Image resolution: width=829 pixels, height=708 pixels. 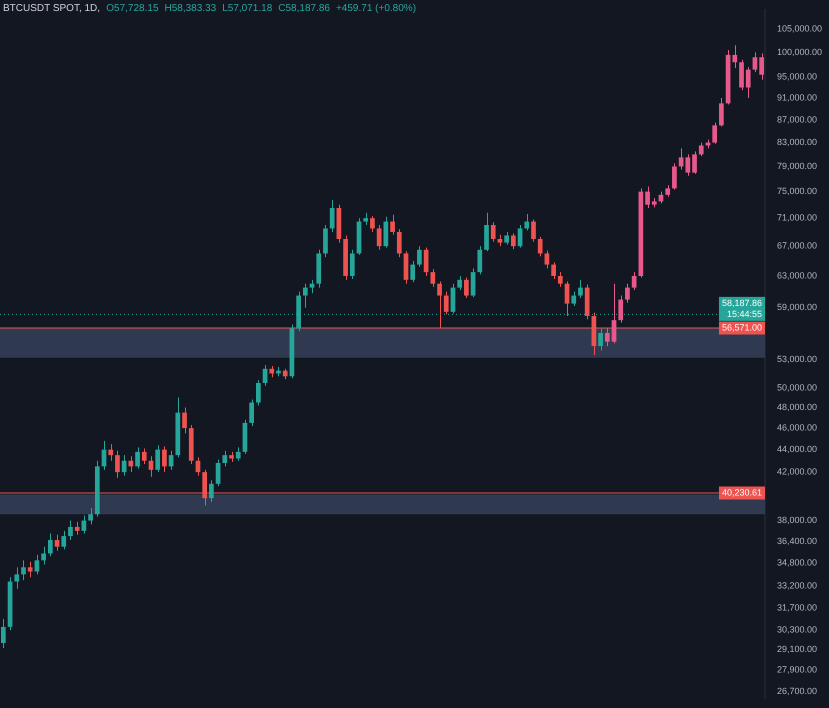 I want to click on y-tick-label: 31,700.00, so click(x=797, y=607).